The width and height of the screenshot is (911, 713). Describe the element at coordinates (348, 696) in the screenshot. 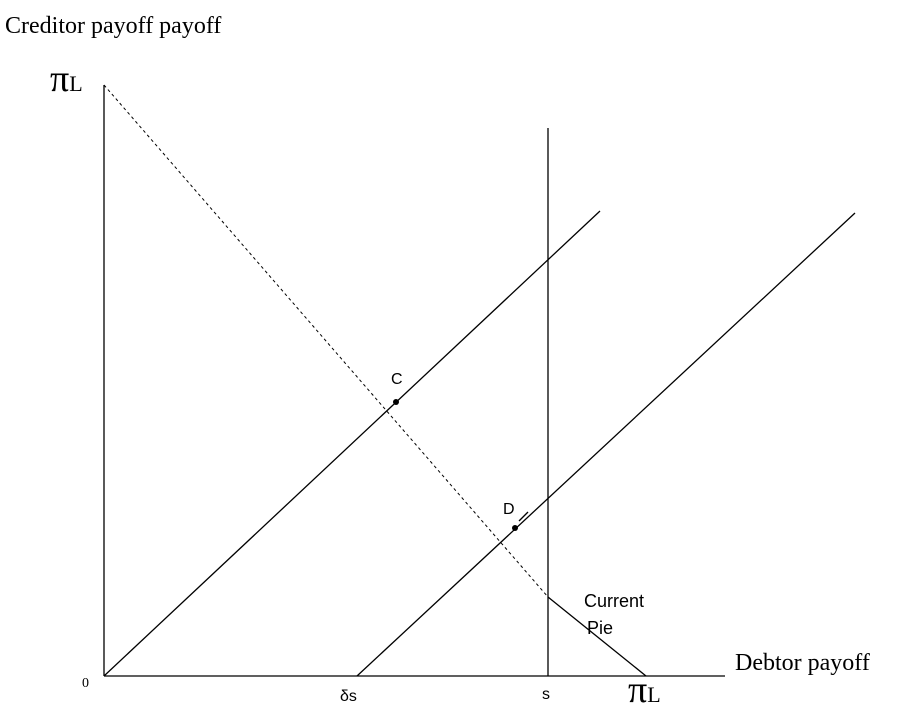

I see `x-tick-label: δs` at that location.